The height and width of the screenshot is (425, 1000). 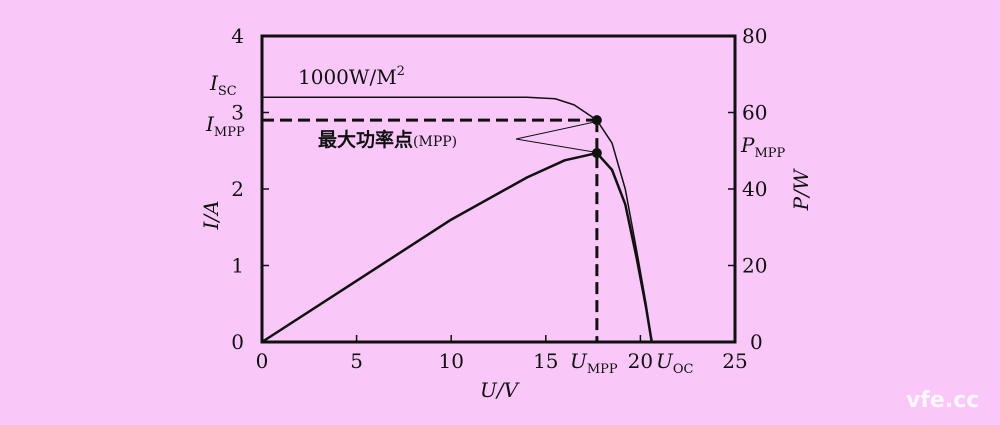 What do you see at coordinates (754, 266) in the screenshot?
I see `y2-tick-label: 20` at bounding box center [754, 266].